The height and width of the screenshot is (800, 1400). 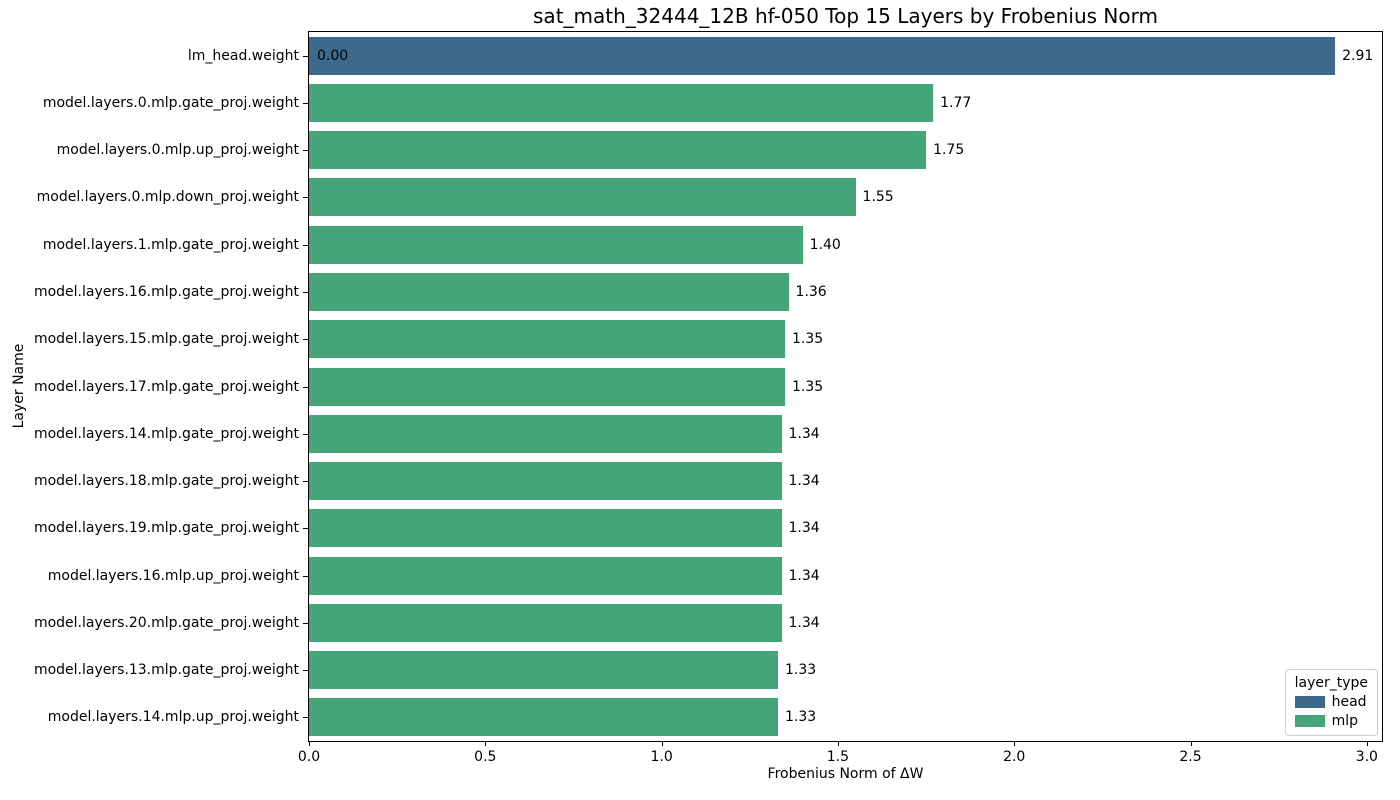 What do you see at coordinates (167, 197) in the screenshot?
I see `y-tick-label: model.layers.0.mlp.down_proj.weight` at bounding box center [167, 197].